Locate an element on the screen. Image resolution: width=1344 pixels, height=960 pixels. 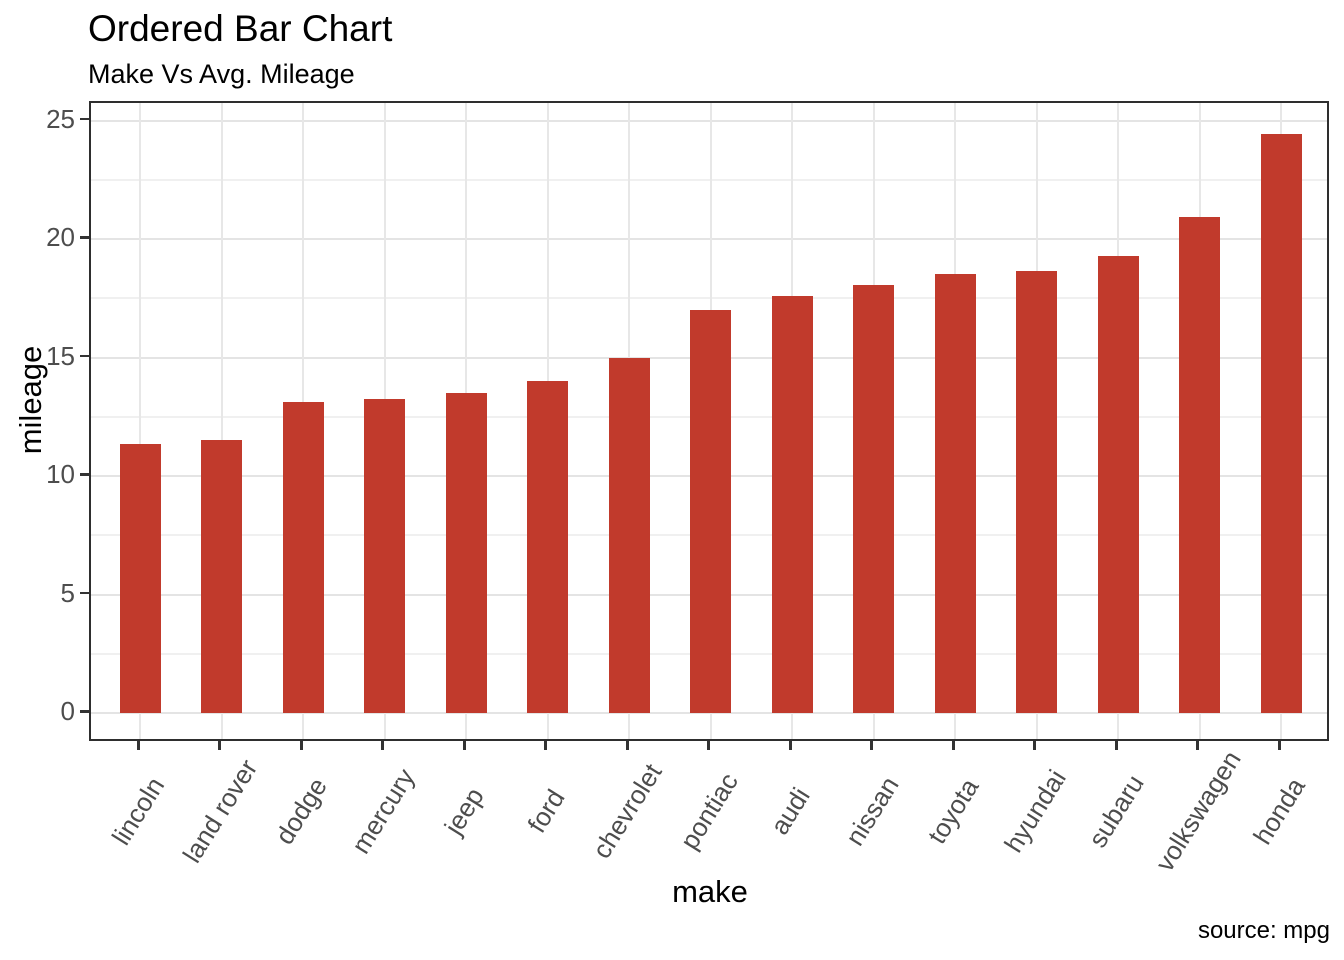
y-axis-tick-label: 15 is located at coordinates (60, 355).